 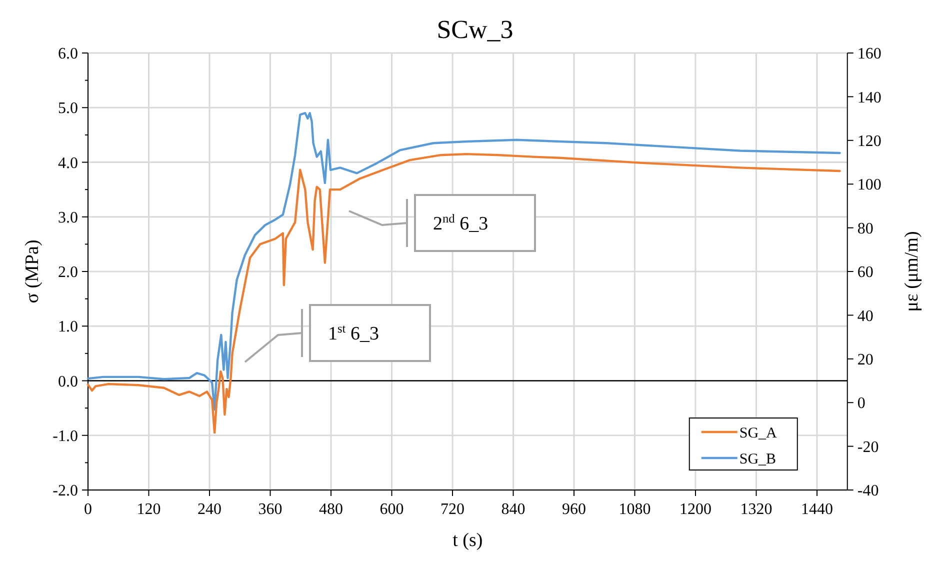 What do you see at coordinates (869, 141) in the screenshot?
I see `y2-tick-label: 120` at bounding box center [869, 141].